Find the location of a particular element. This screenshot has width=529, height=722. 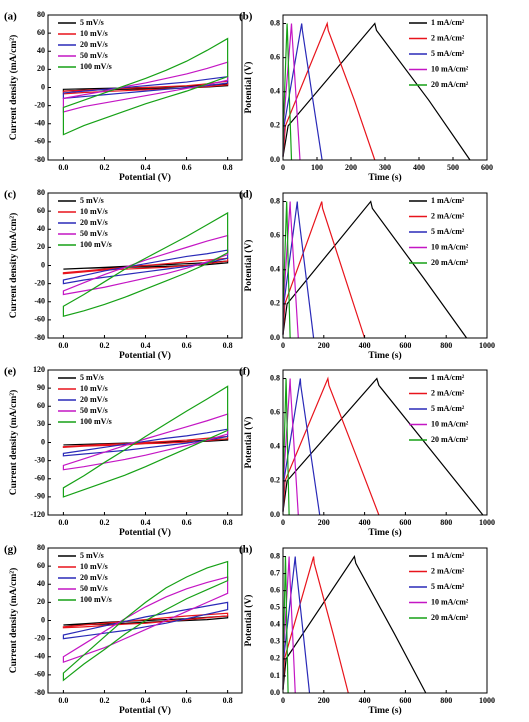

panel-label: (e) is located at coordinates (10, 372).